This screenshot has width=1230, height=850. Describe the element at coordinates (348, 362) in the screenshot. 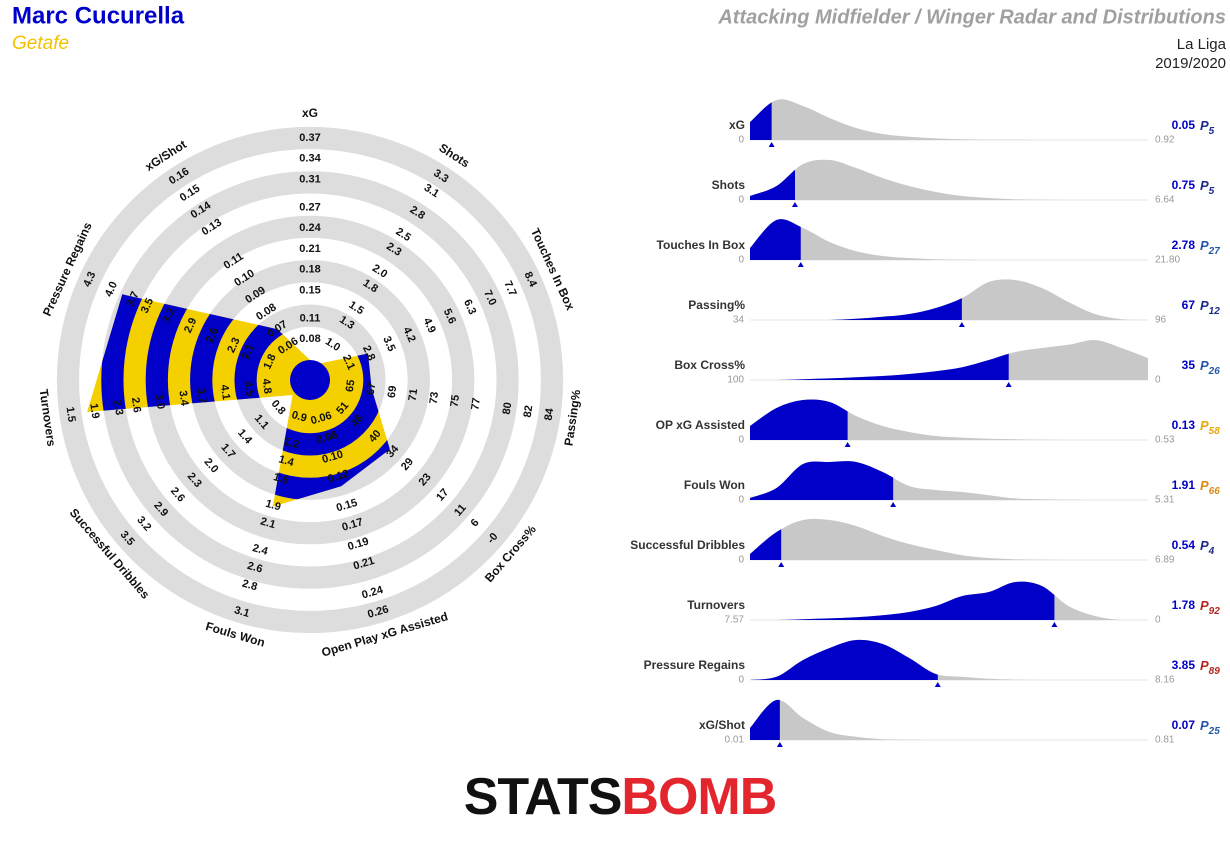

I see `radar-tick-label: 2.1` at that location.